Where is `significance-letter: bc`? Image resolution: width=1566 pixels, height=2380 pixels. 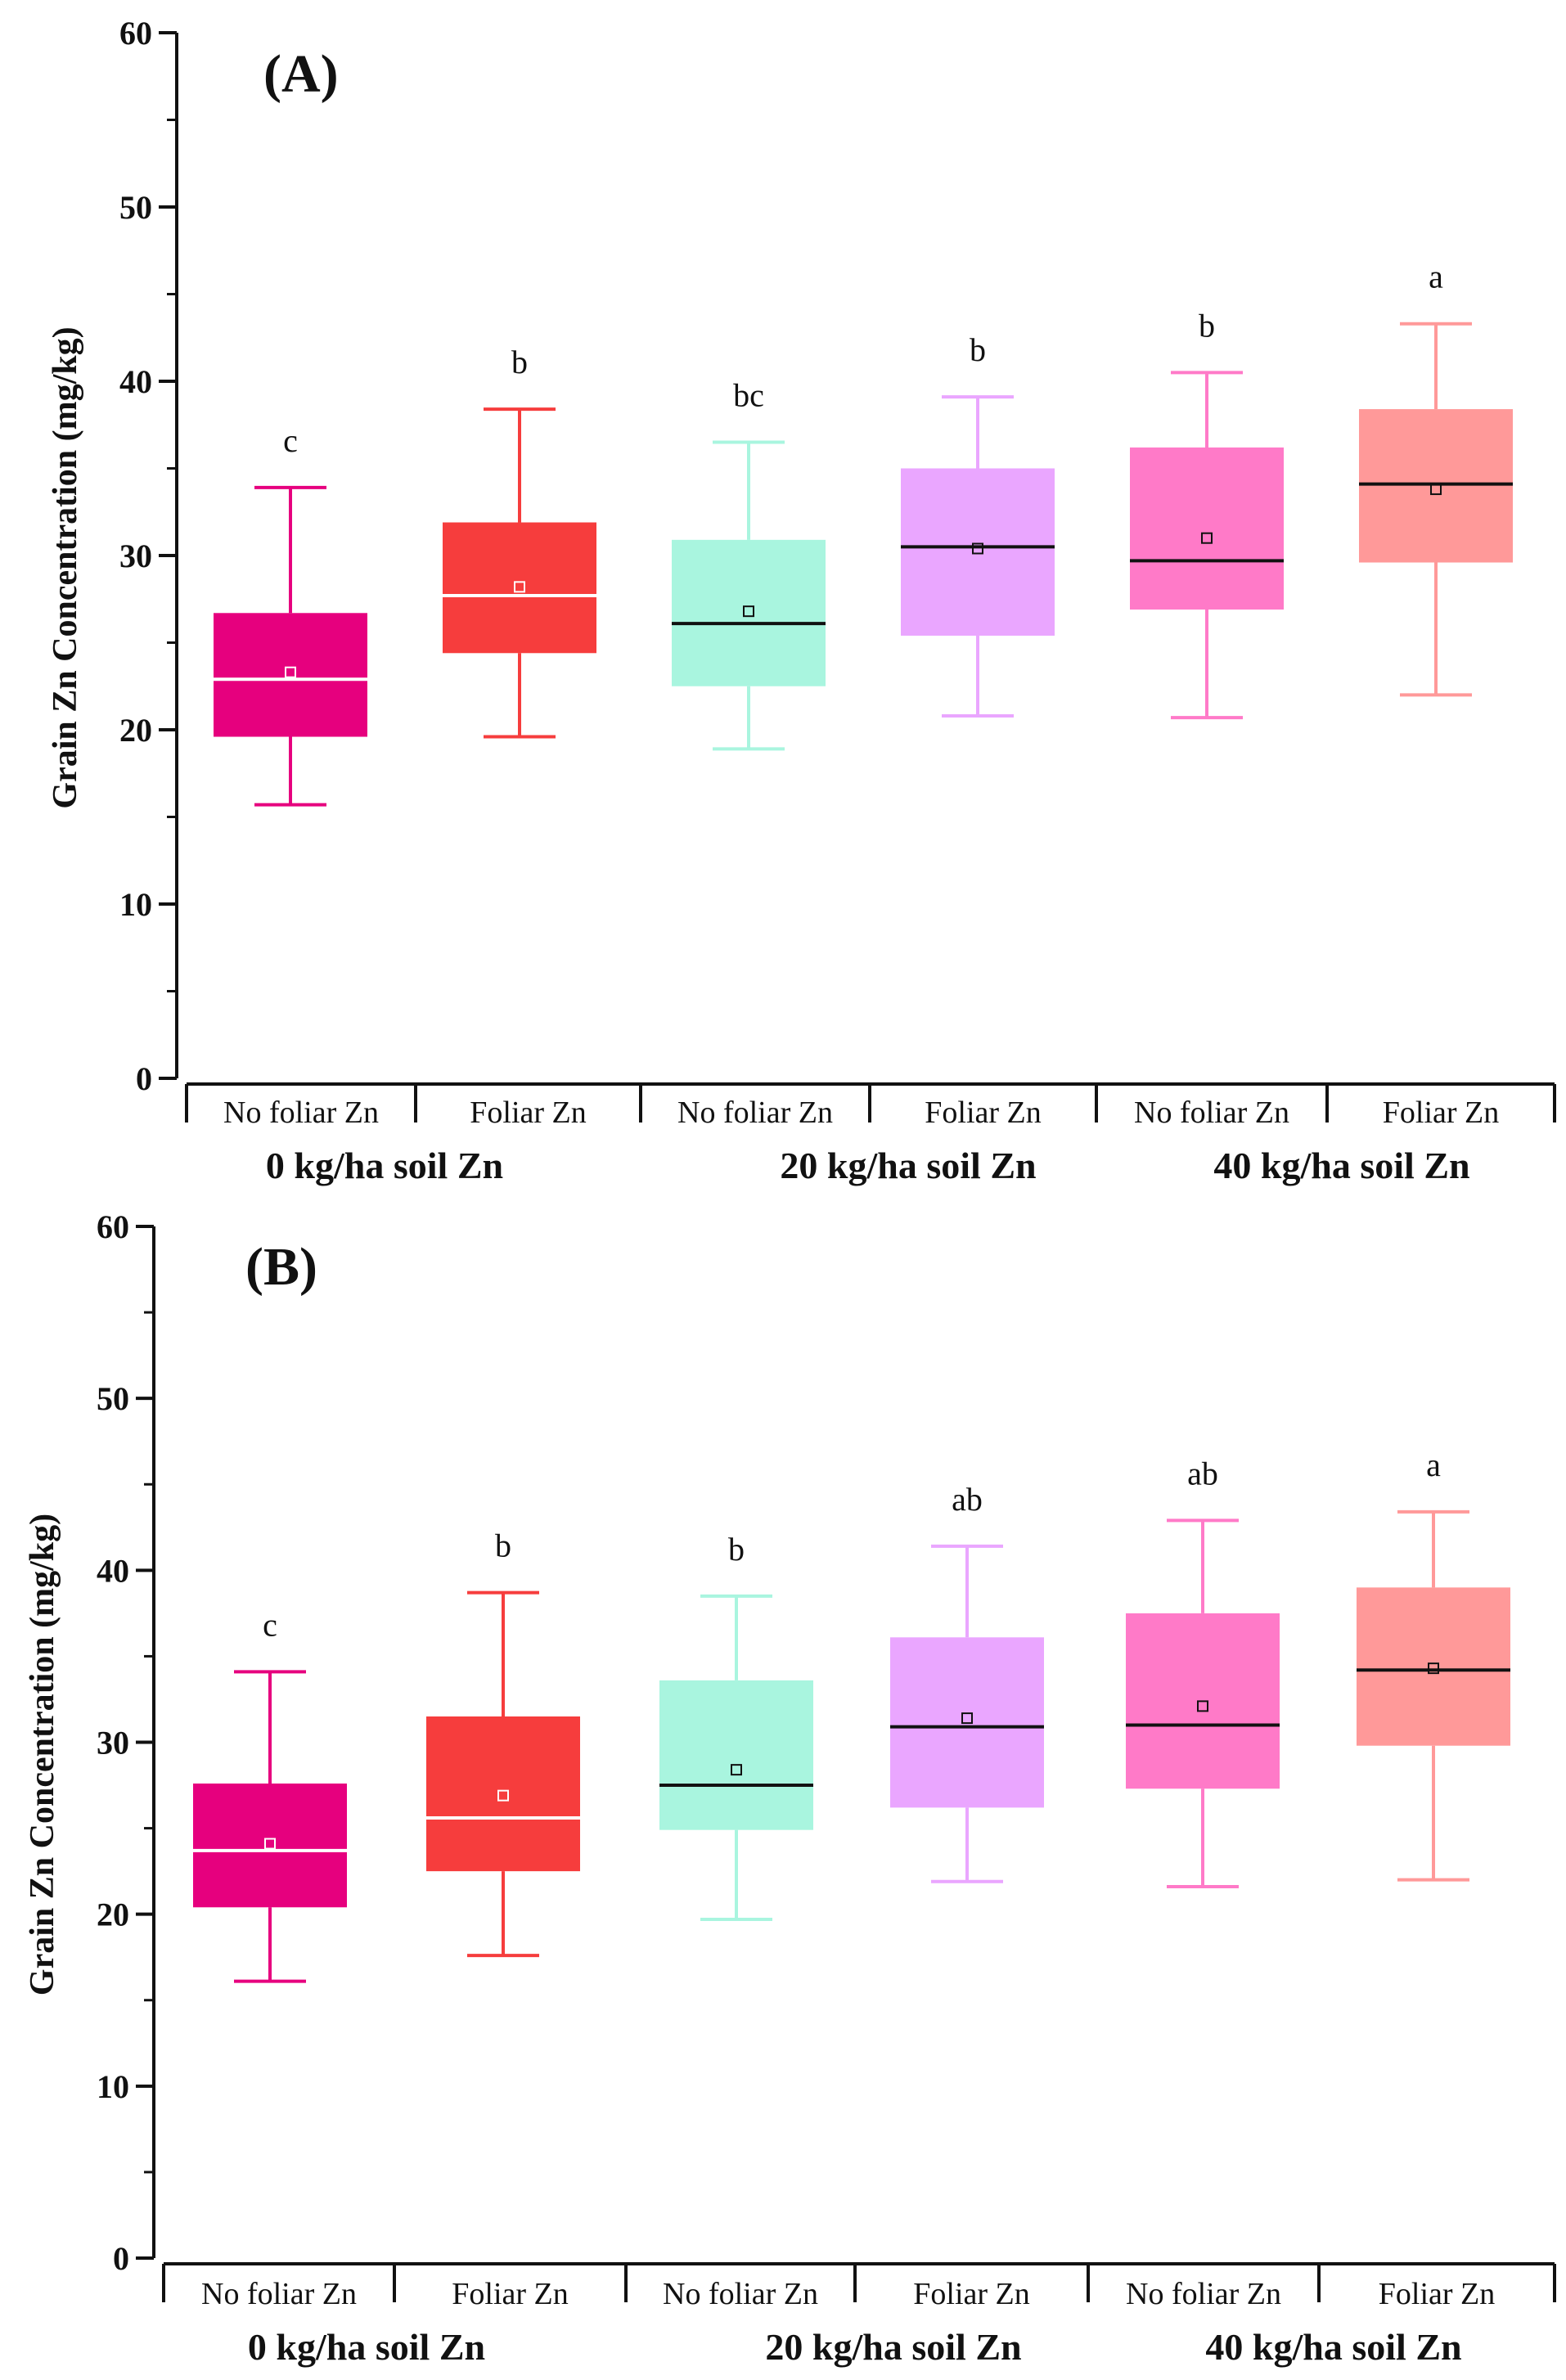
significance-letter: bc is located at coordinates (749, 395).